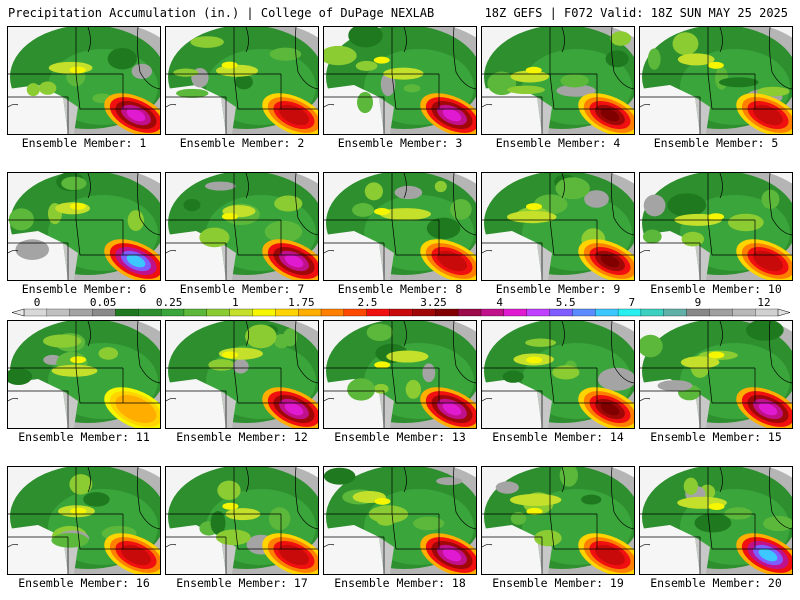  What do you see at coordinates (242, 143) in the screenshot?
I see `ensemble-member-caption: Ensemble Member: 2` at bounding box center [242, 143].